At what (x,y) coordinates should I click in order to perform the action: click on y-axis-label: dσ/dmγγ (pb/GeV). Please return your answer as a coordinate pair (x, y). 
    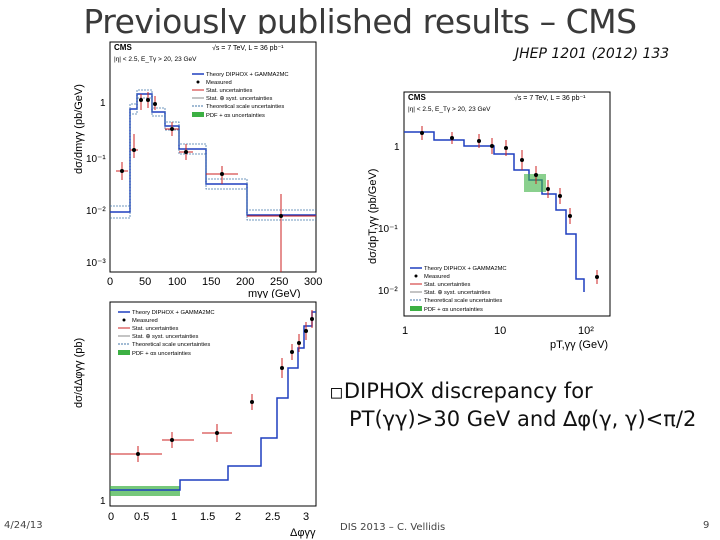
    Looking at the image, I should click on (79, 129).